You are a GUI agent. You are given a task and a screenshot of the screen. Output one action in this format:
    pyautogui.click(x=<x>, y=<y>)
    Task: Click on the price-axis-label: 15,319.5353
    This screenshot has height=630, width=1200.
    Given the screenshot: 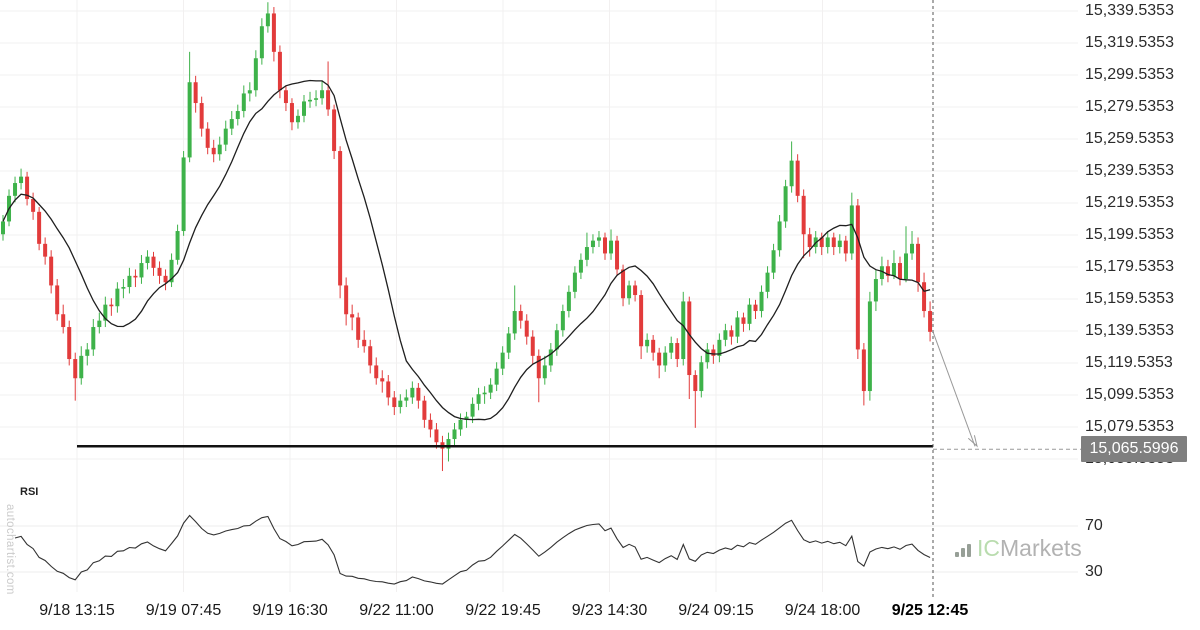 What is the action you would take?
    pyautogui.click(x=1129, y=42)
    